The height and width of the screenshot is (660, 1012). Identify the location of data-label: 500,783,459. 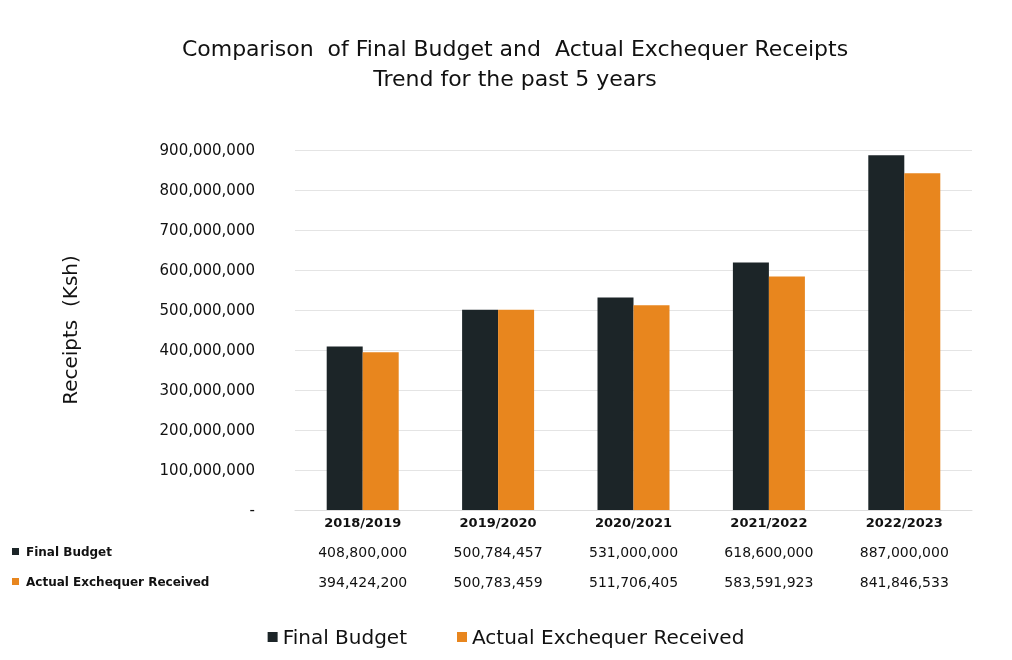
(498, 582).